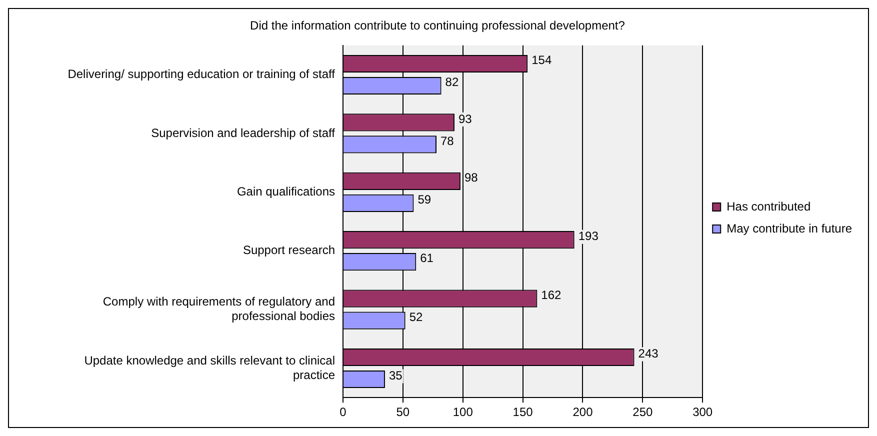 Image resolution: width=877 pixels, height=436 pixels. I want to click on x-tick-label: 100, so click(463, 412).